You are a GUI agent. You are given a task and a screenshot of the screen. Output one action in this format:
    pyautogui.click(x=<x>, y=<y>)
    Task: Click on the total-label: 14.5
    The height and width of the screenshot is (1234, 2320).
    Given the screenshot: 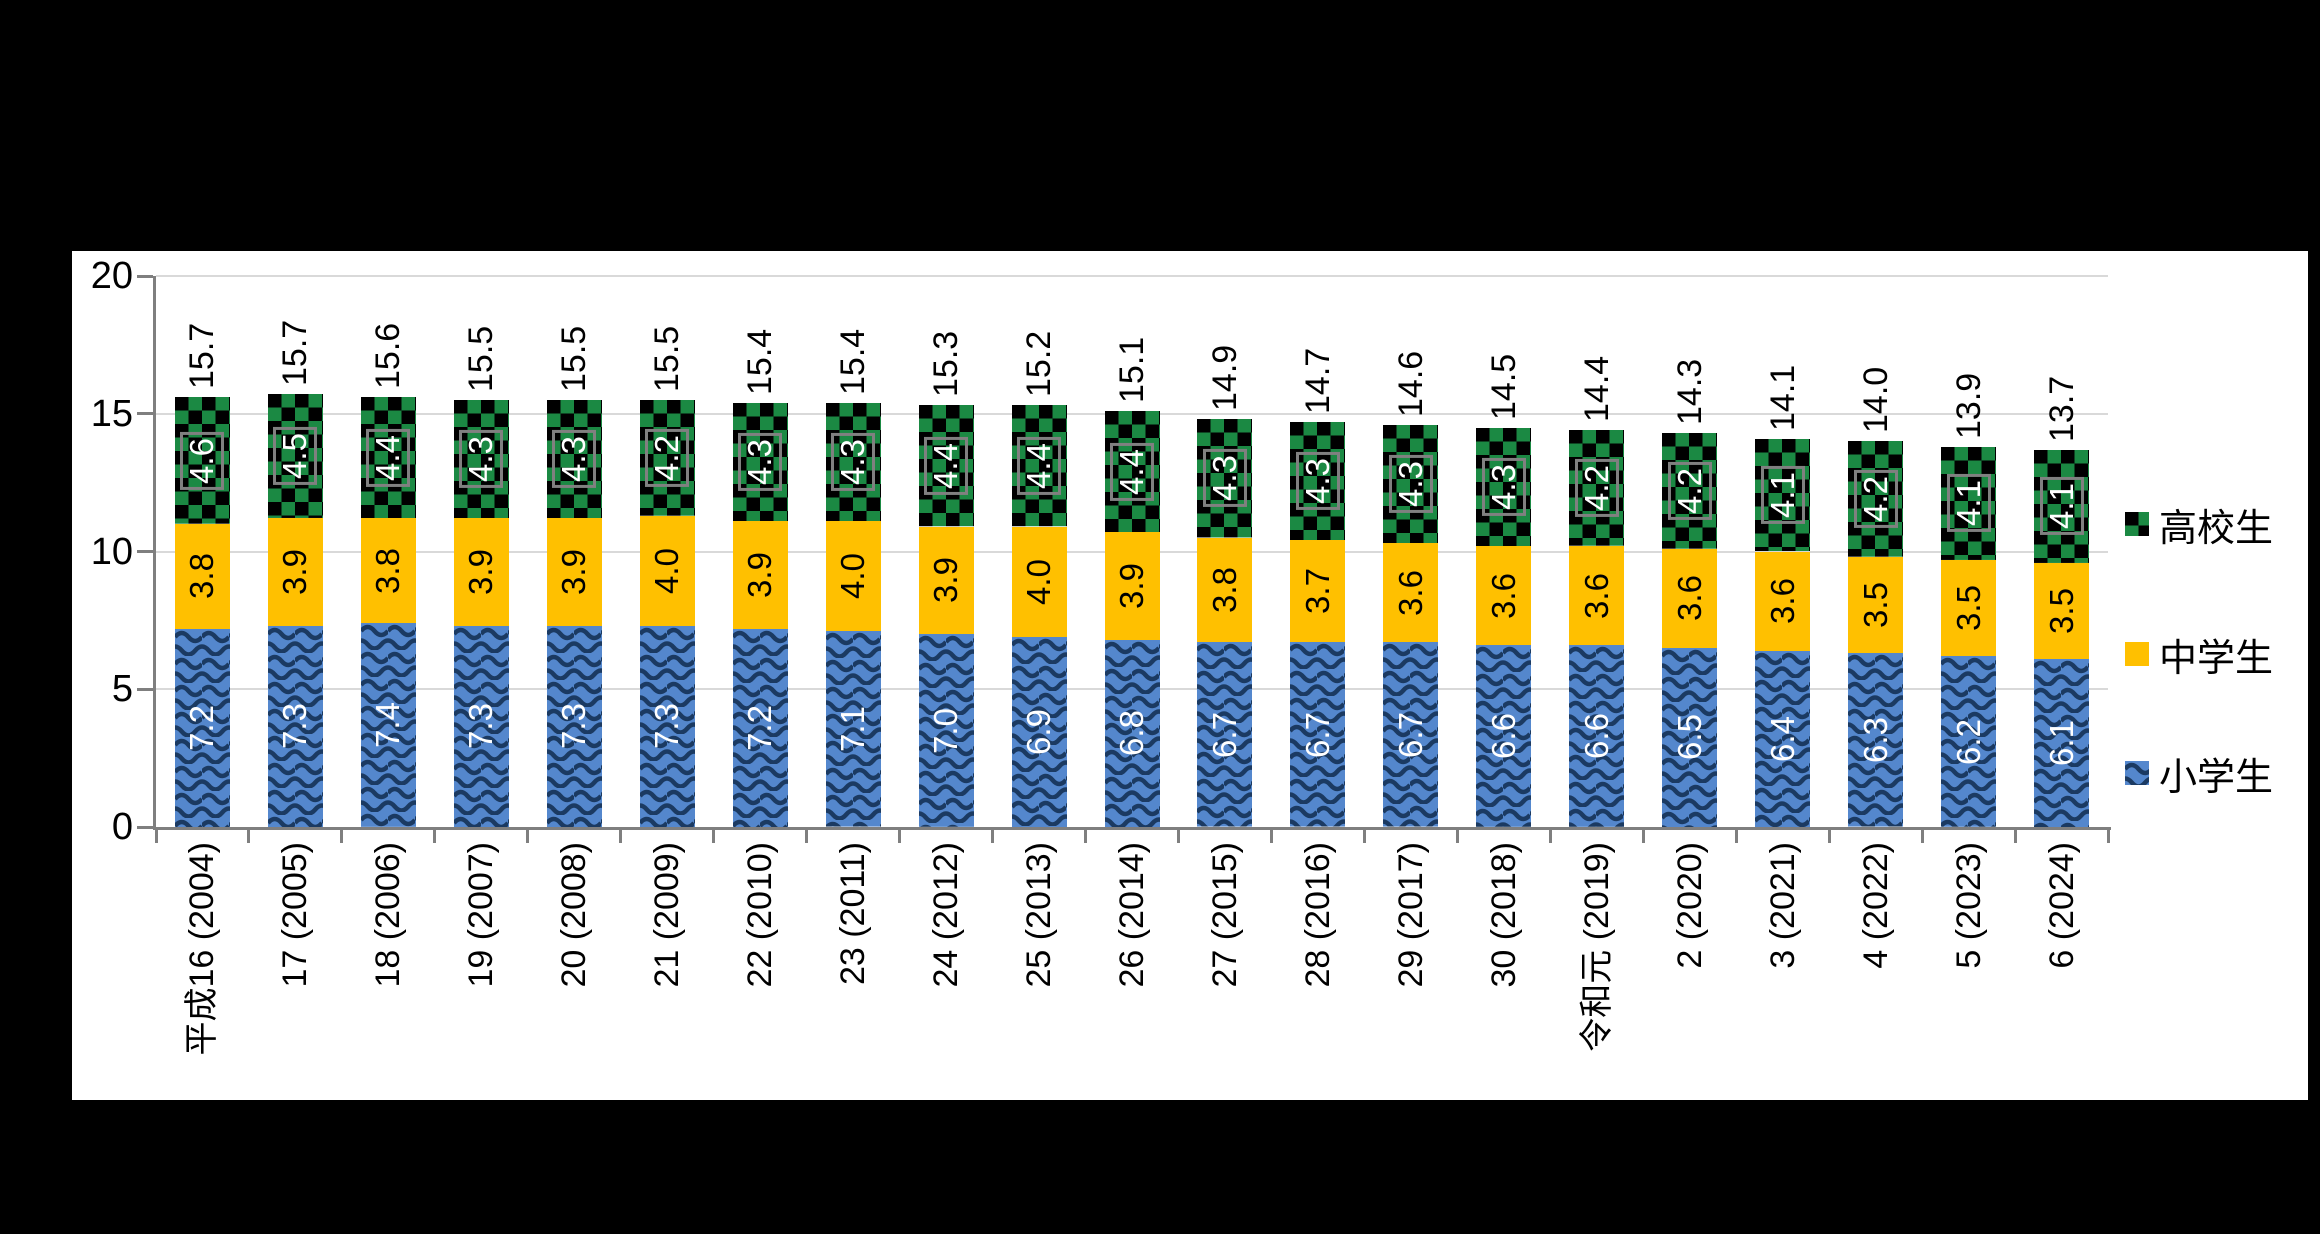 What is the action you would take?
    pyautogui.click(x=1503, y=386)
    